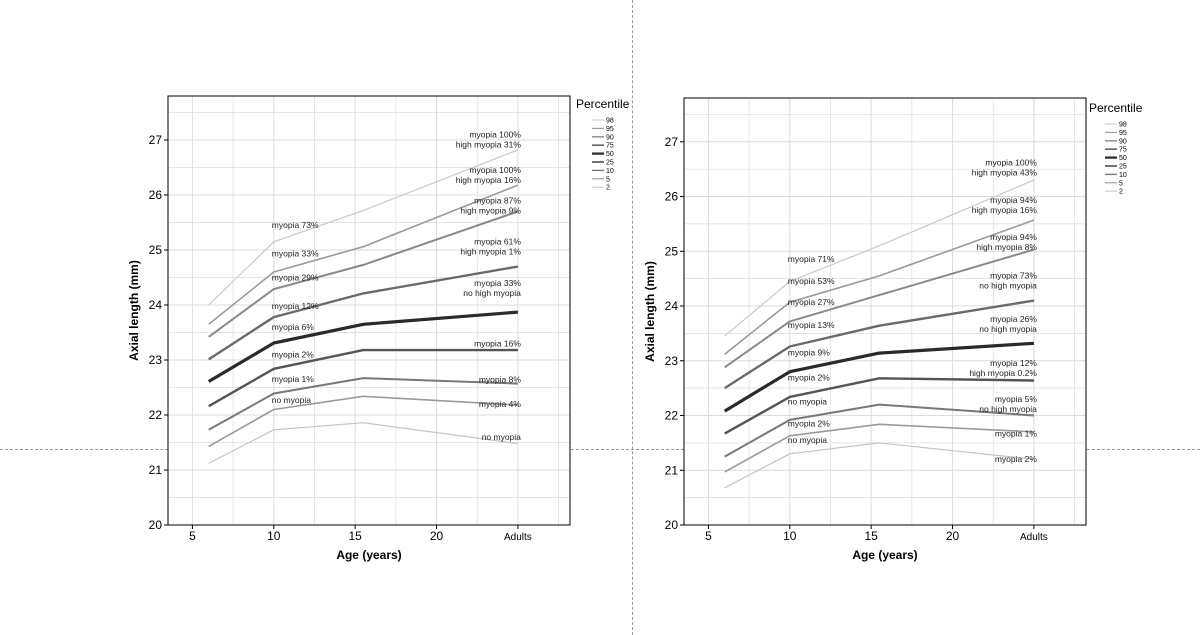  I want to click on annotation-end: myopia 5%, so click(1016, 399).